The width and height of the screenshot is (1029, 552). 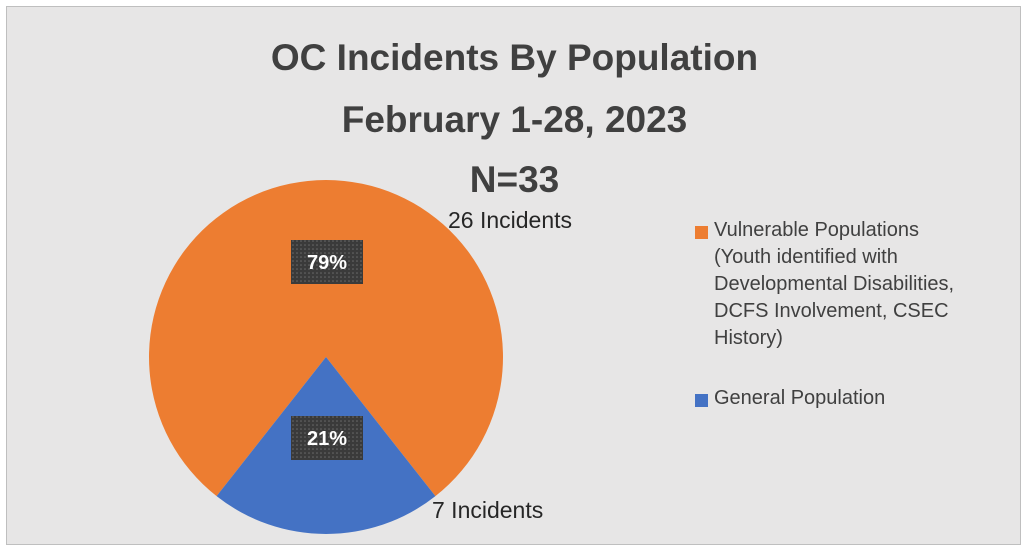 I want to click on legend-line: General Population, so click(x=800, y=398).